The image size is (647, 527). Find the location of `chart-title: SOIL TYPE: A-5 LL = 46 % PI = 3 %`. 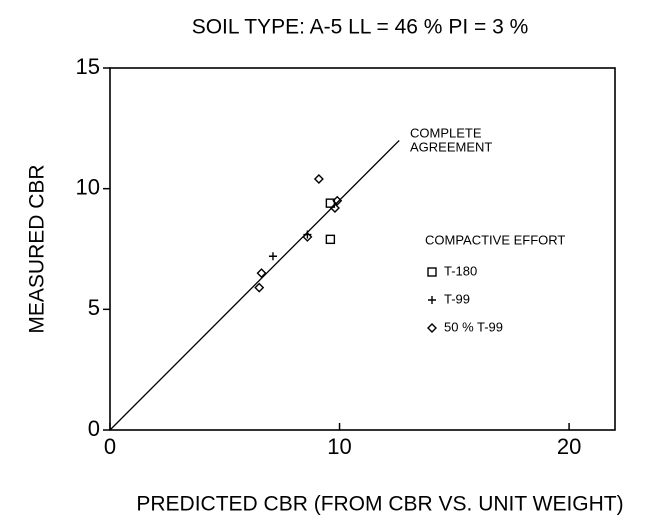

chart-title: SOIL TYPE: A-5 LL = 46 % PI = 3 % is located at coordinates (360, 27).